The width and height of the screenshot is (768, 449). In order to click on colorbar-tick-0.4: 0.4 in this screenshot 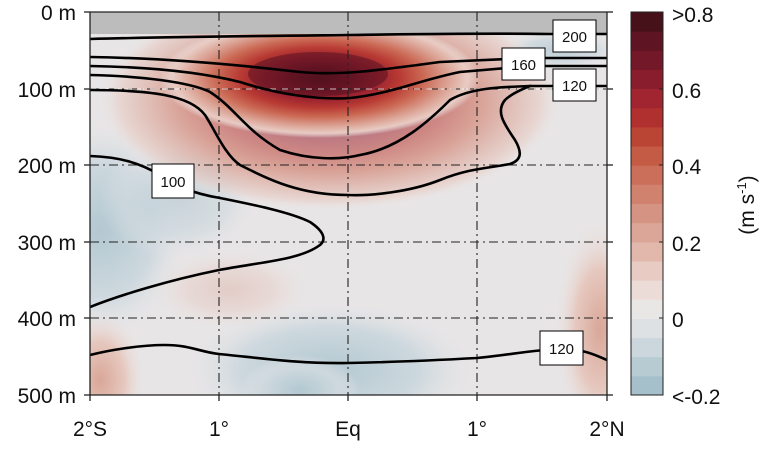, I will do `click(687, 167)`.